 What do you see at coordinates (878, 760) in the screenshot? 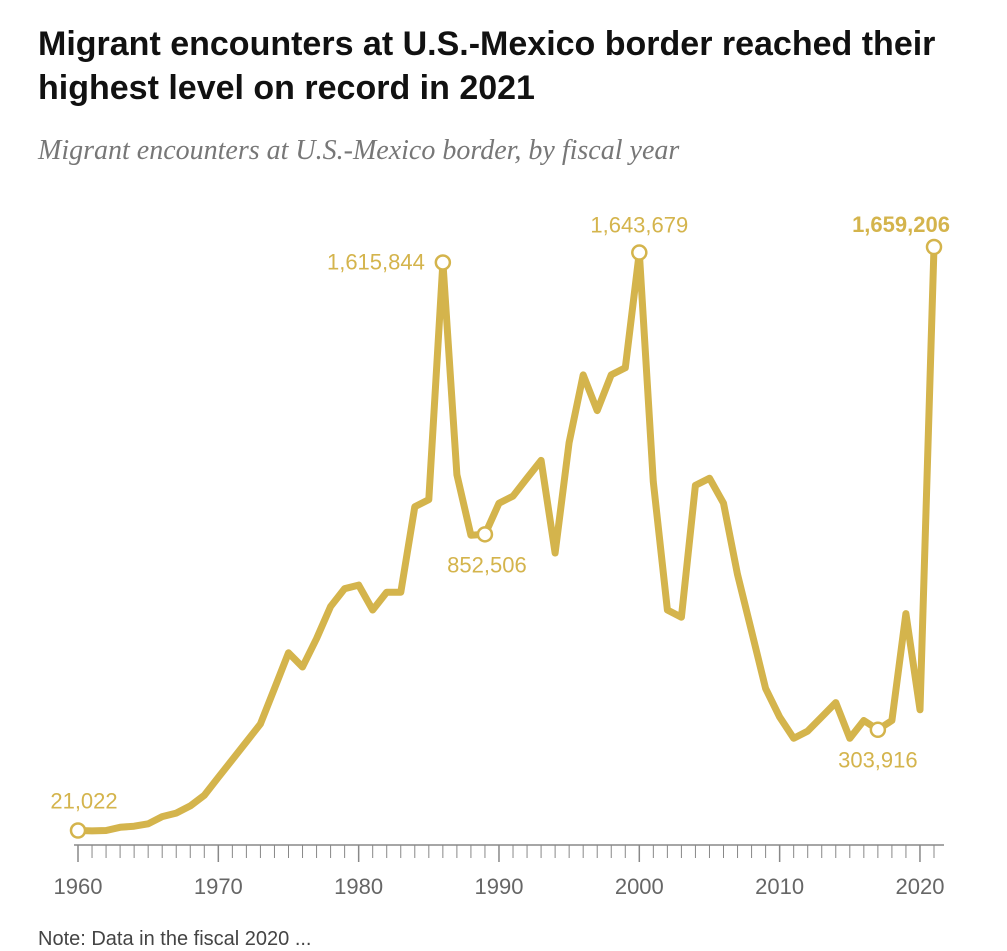
I see `annotation-label: 303,916` at bounding box center [878, 760].